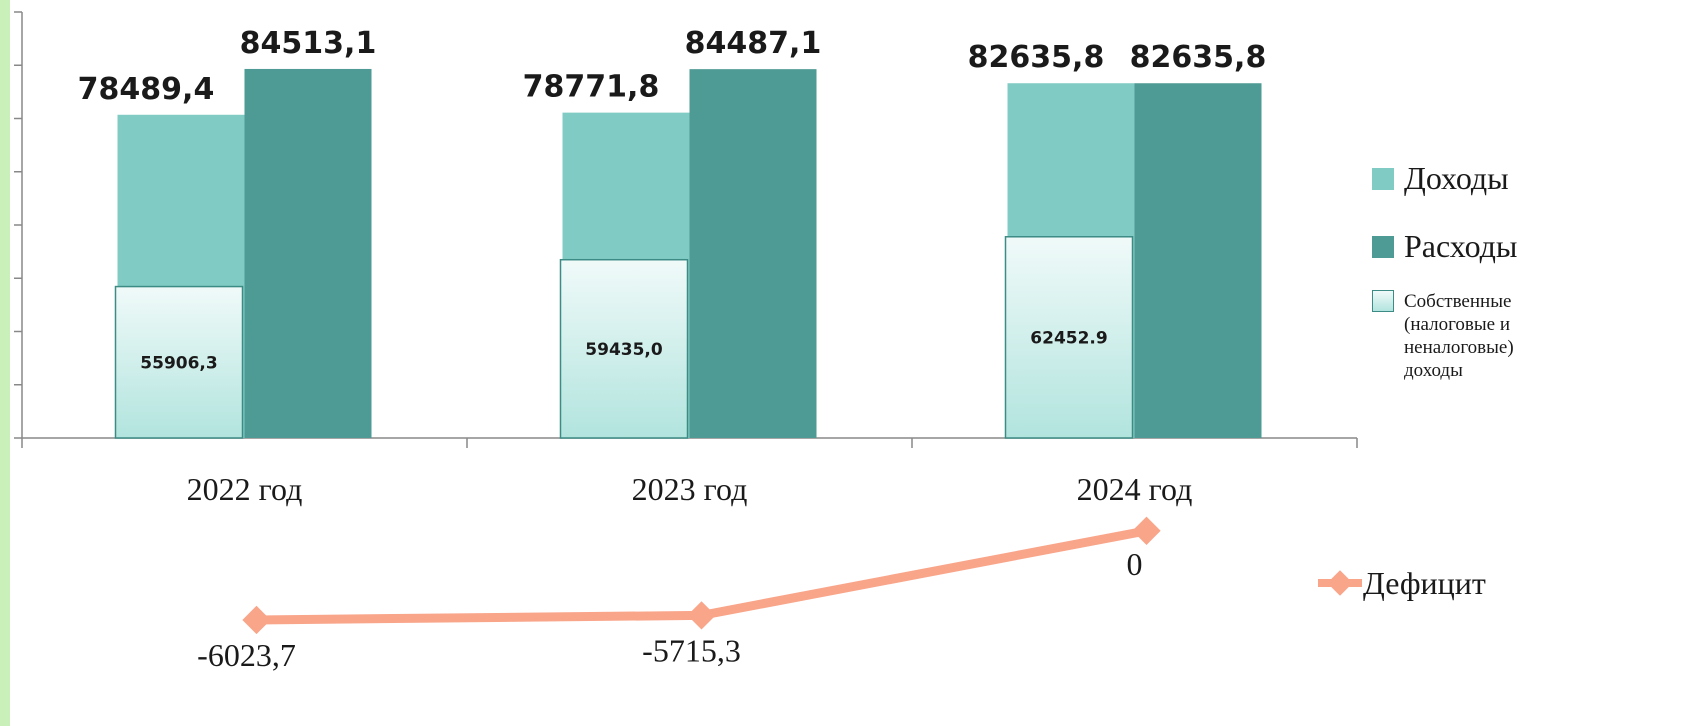  Describe the element at coordinates (1424, 583) in the screenshot. I see `legend-label: Дефицит` at that location.